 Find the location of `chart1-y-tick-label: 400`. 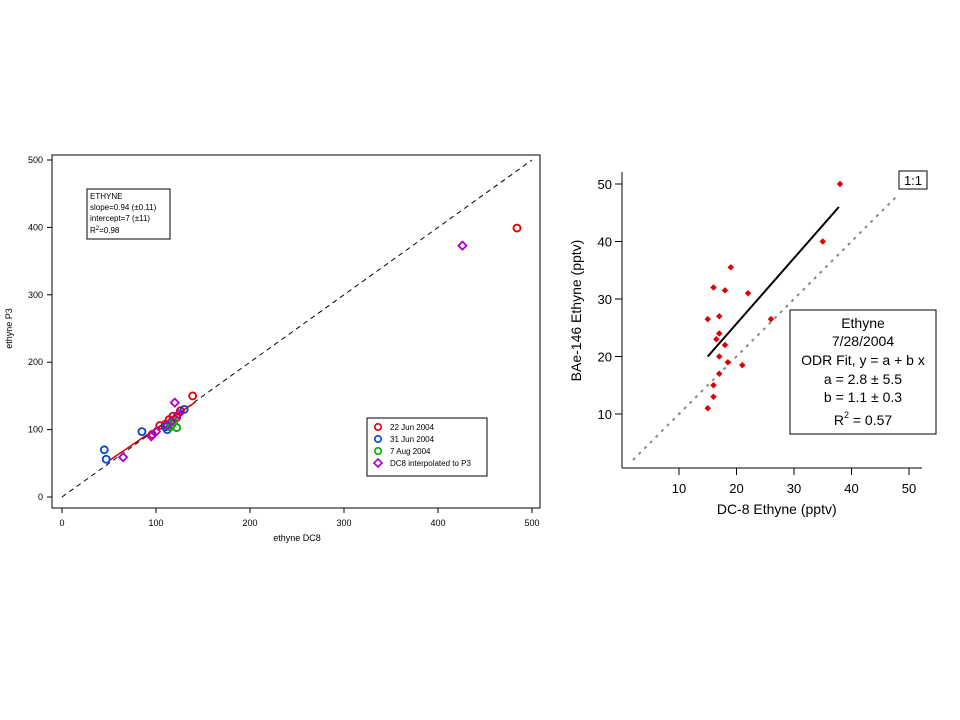

chart1-y-tick-label: 400 is located at coordinates (35, 227).